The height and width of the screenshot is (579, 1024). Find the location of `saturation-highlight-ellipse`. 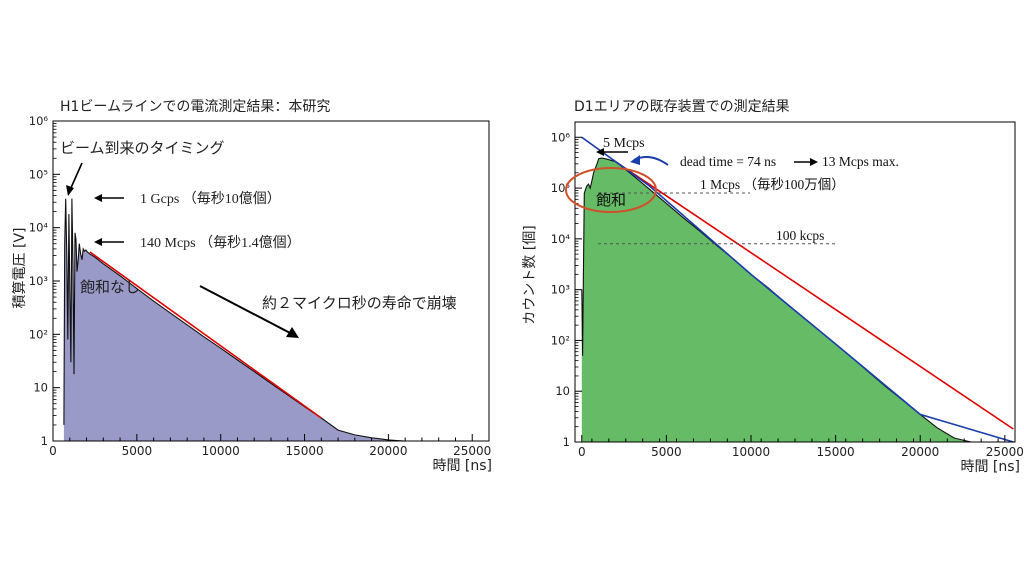

saturation-highlight-ellipse is located at coordinates (611, 190).